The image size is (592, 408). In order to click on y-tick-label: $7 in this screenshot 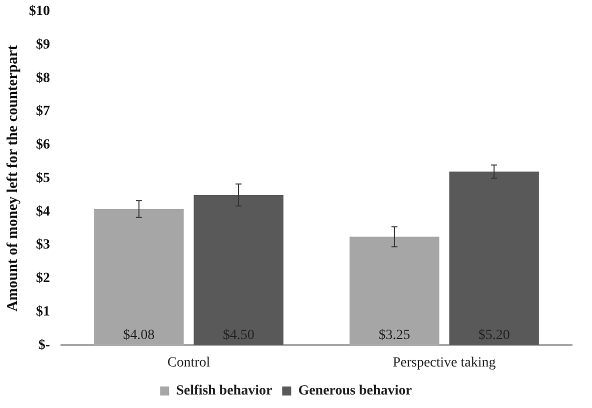, I will do `click(43, 112)`.